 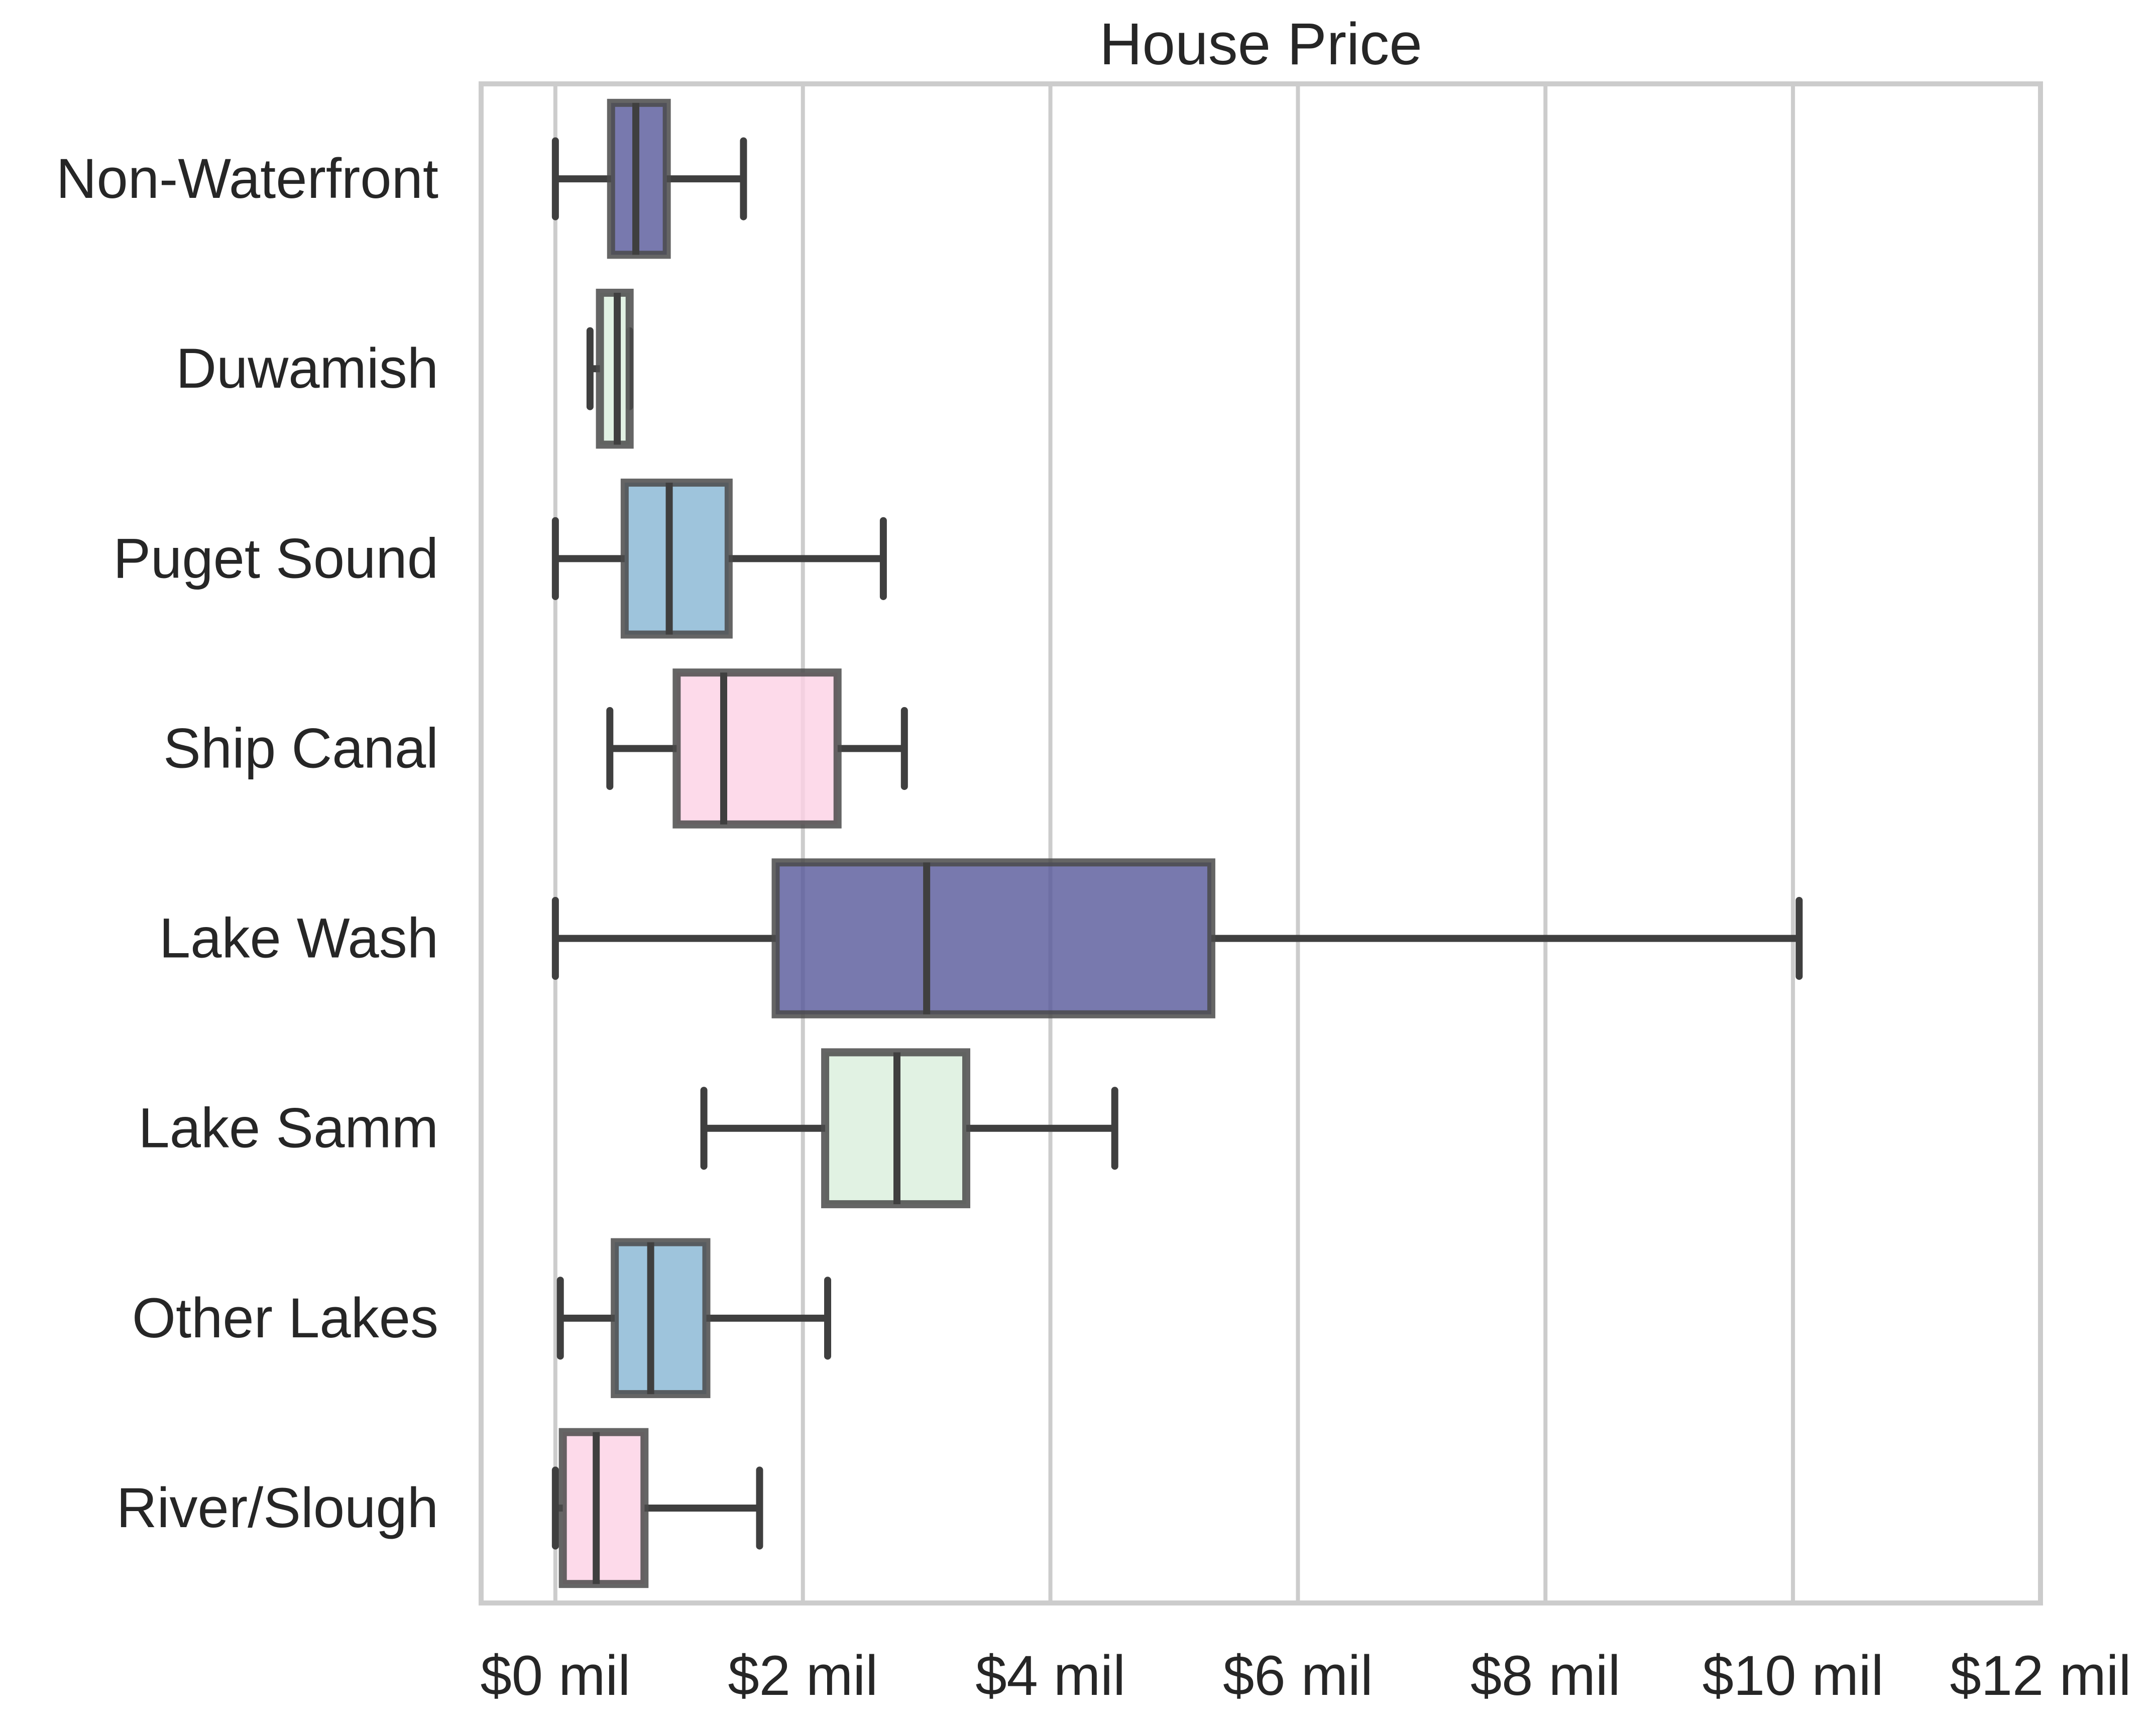 I want to click on box-group-ship-canal, so click(x=757, y=748).